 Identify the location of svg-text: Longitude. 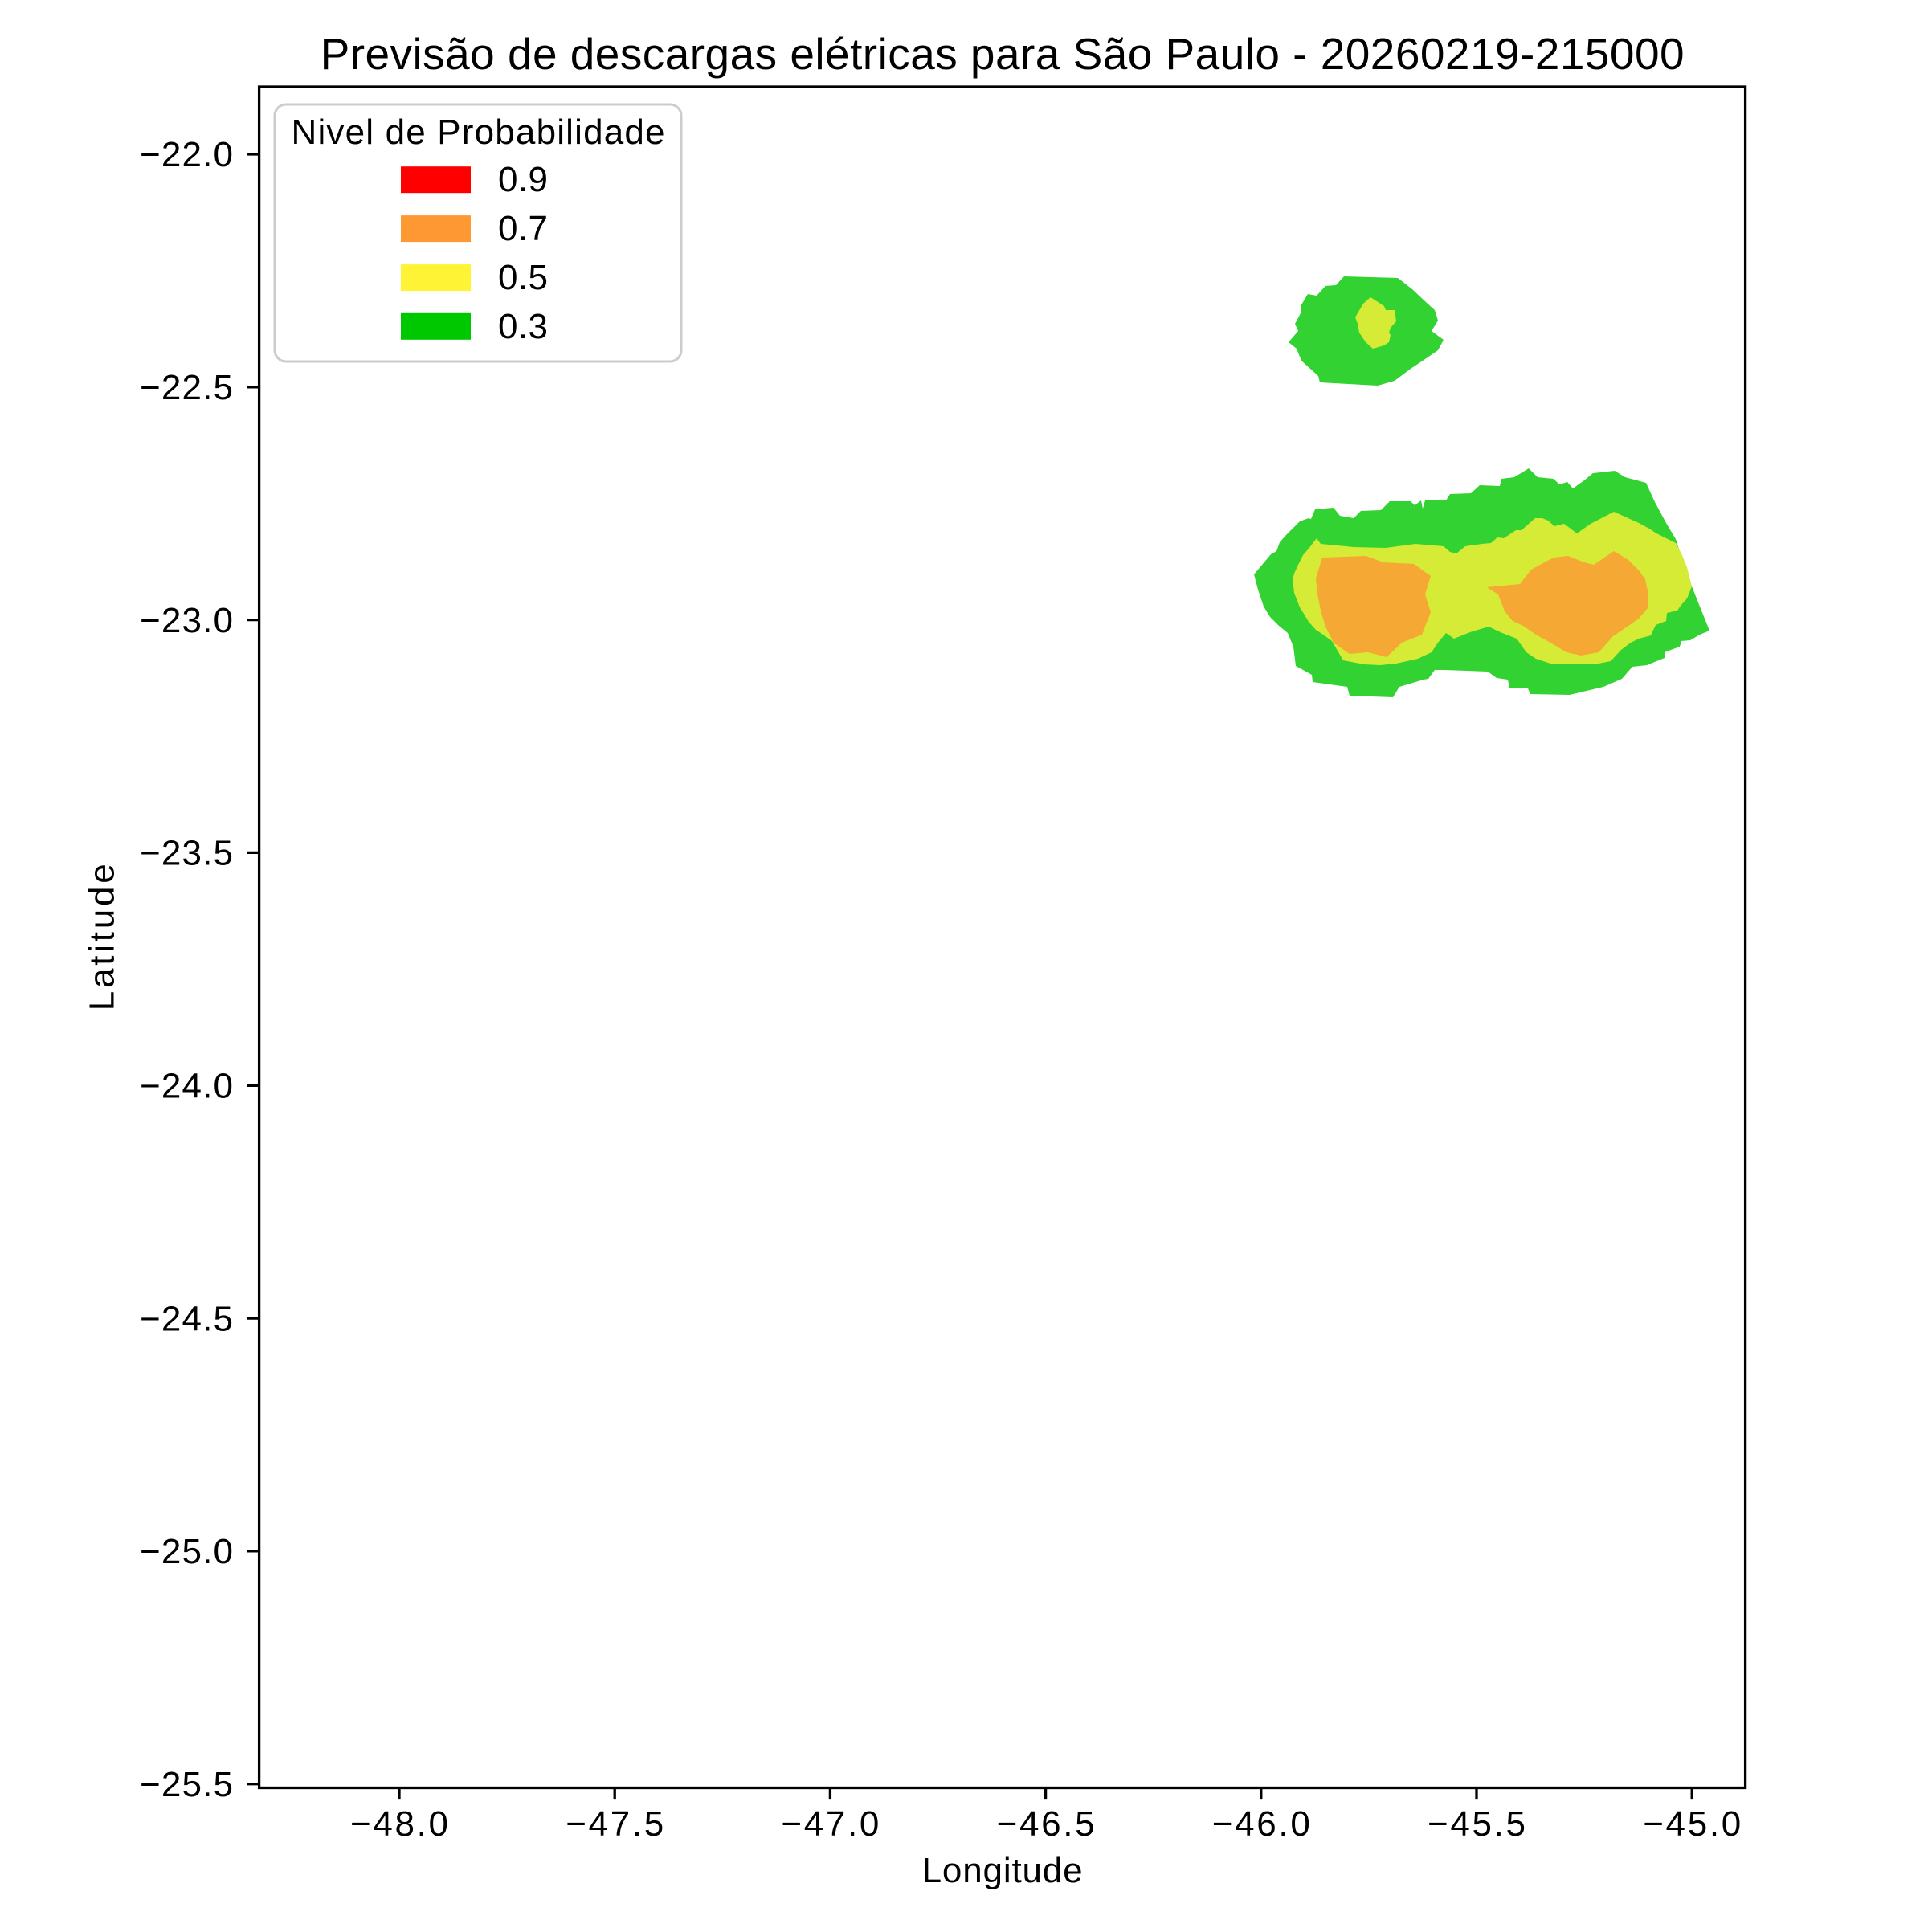
(1002, 1871).